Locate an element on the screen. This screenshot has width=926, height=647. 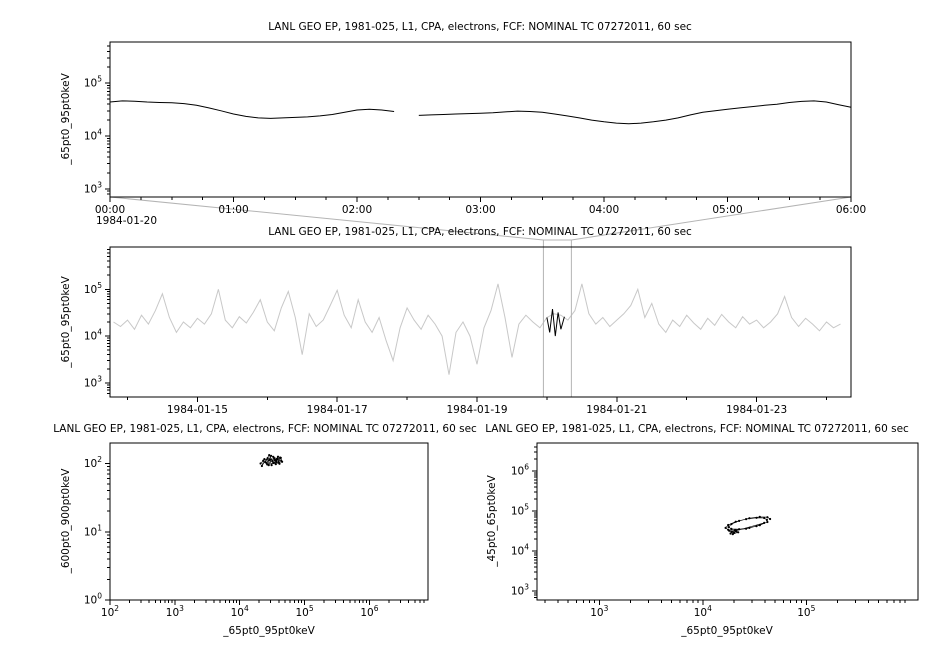
plot-area-p4 is located at coordinates (727, 521).